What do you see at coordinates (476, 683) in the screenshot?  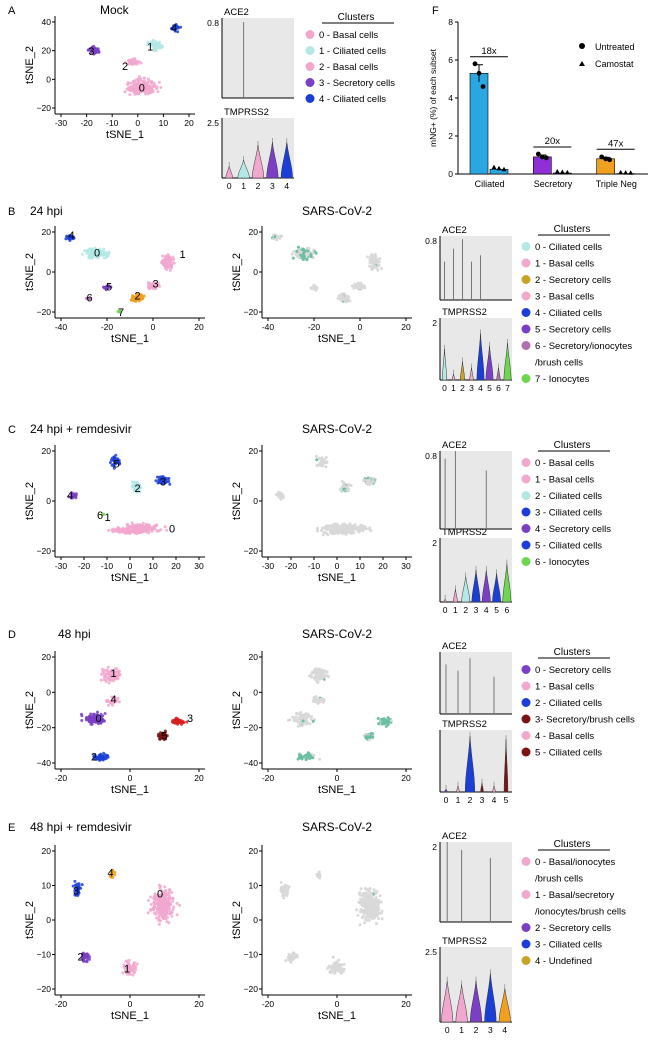 I see `ace2-plot-bg` at bounding box center [476, 683].